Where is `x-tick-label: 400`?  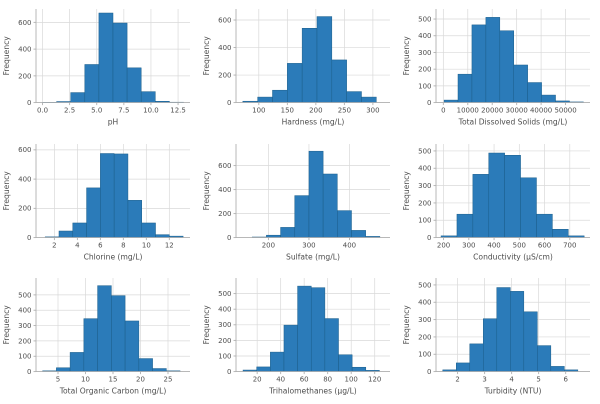
x-tick-label: 400 is located at coordinates (493, 245).